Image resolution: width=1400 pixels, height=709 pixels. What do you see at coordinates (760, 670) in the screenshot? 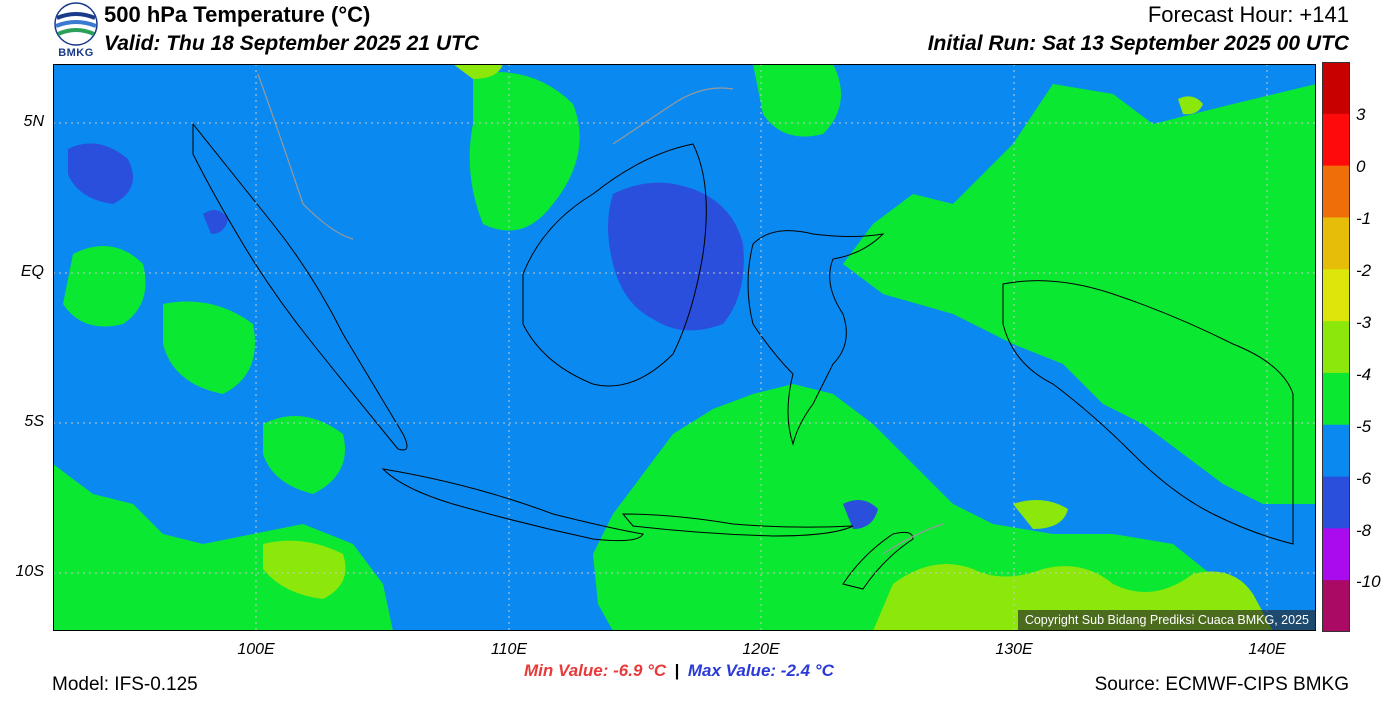
I see `max-value: Max Value: -2.4 °C` at bounding box center [760, 670].